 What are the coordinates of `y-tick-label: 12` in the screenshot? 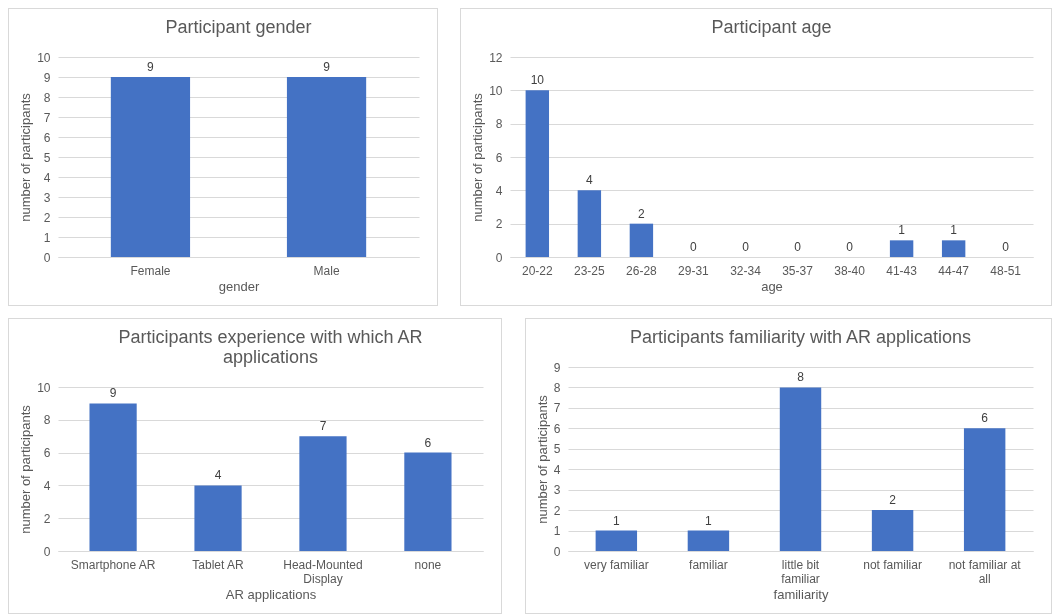 It's located at (496, 57).